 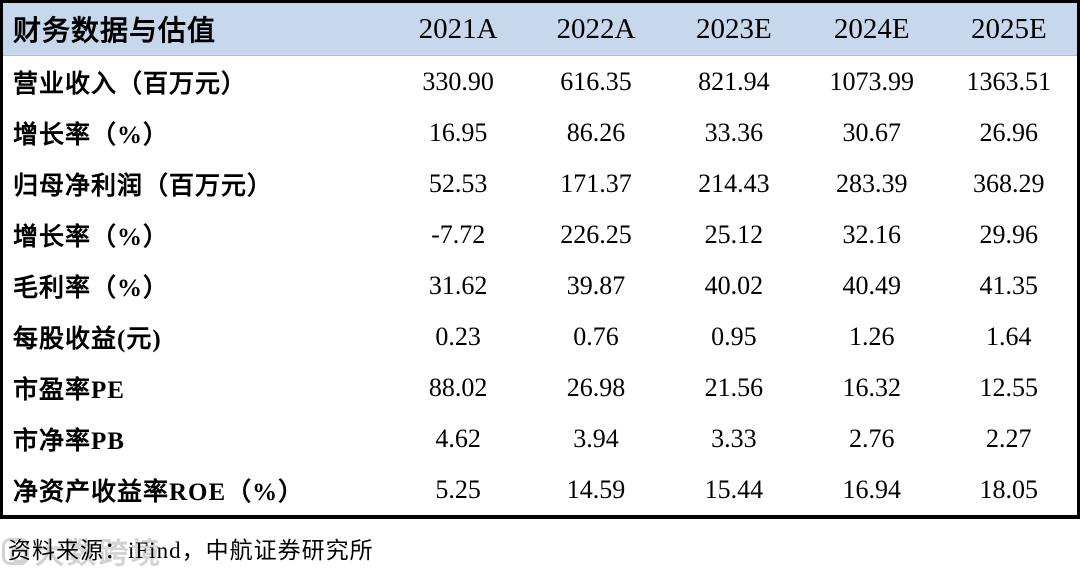 I want to click on cell-value: 15.44, so click(x=734, y=489).